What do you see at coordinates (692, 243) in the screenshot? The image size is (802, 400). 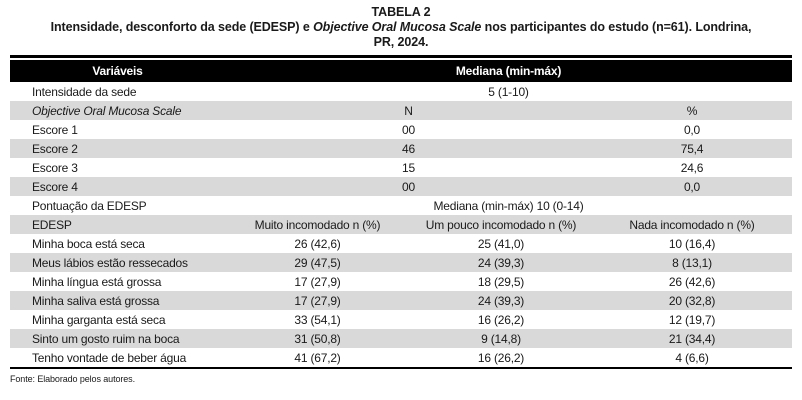 I see `row-value: 10 (16,4)` at bounding box center [692, 243].